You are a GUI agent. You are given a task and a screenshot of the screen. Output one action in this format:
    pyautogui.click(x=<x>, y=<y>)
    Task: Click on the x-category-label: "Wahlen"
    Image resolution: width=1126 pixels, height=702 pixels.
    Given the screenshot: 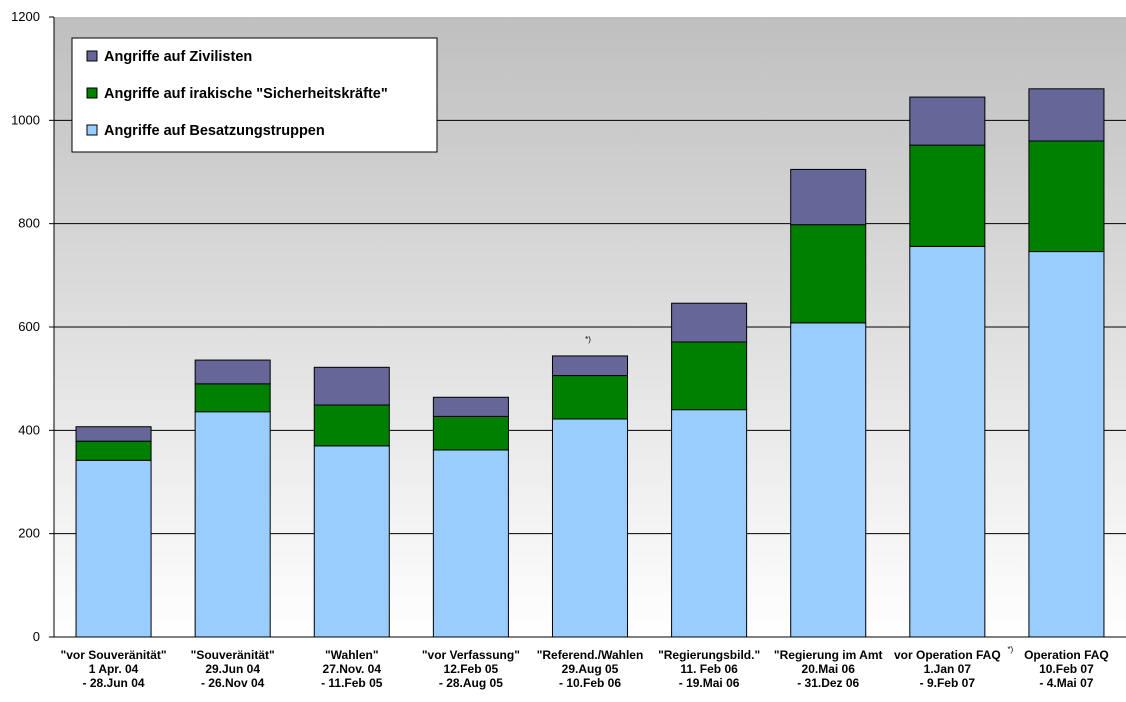 What is the action you would take?
    pyautogui.click(x=352, y=655)
    